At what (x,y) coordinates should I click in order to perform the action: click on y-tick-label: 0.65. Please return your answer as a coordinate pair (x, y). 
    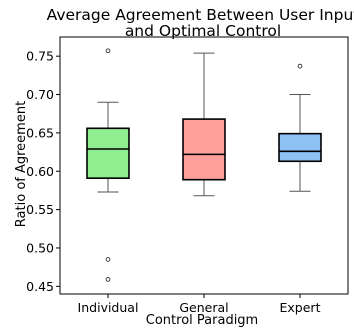
    Looking at the image, I should click on (40, 132).